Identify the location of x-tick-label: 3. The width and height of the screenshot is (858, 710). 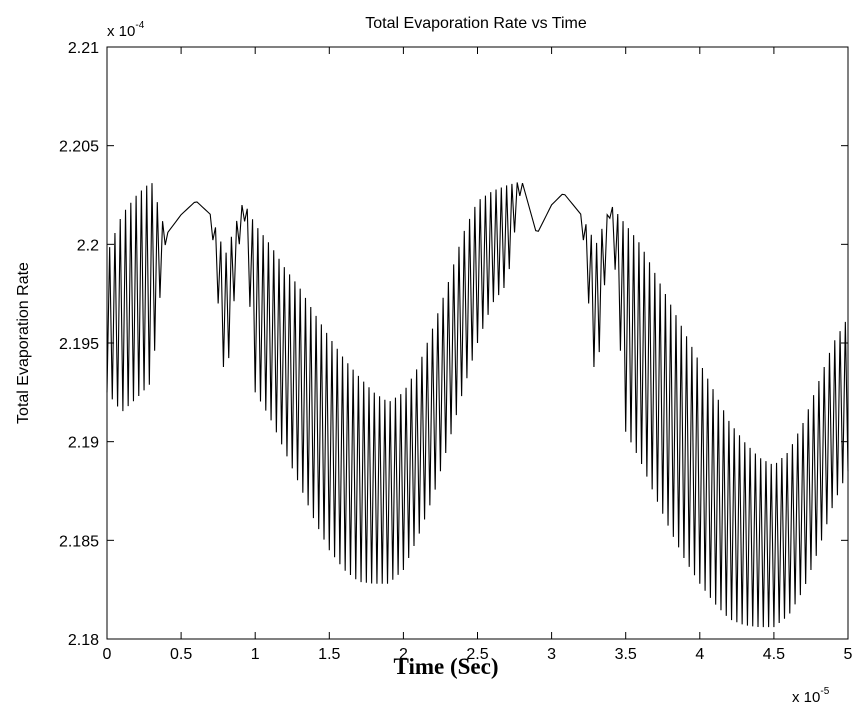
(551, 654).